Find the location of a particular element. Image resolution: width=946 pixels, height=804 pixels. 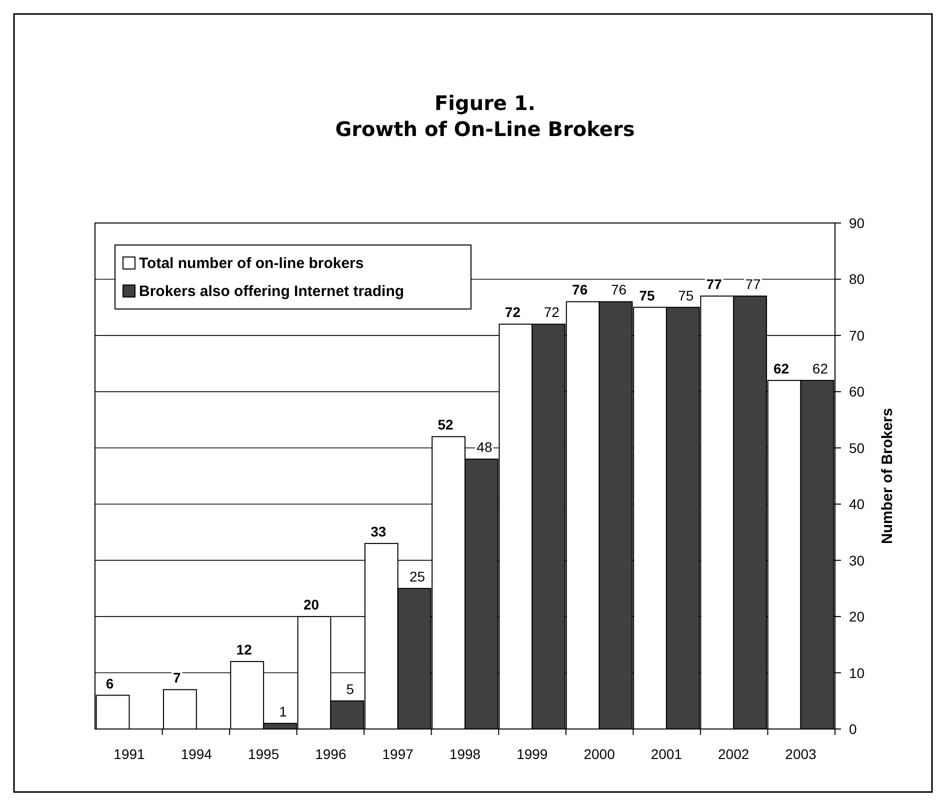

data-label: 20 is located at coordinates (311, 604).